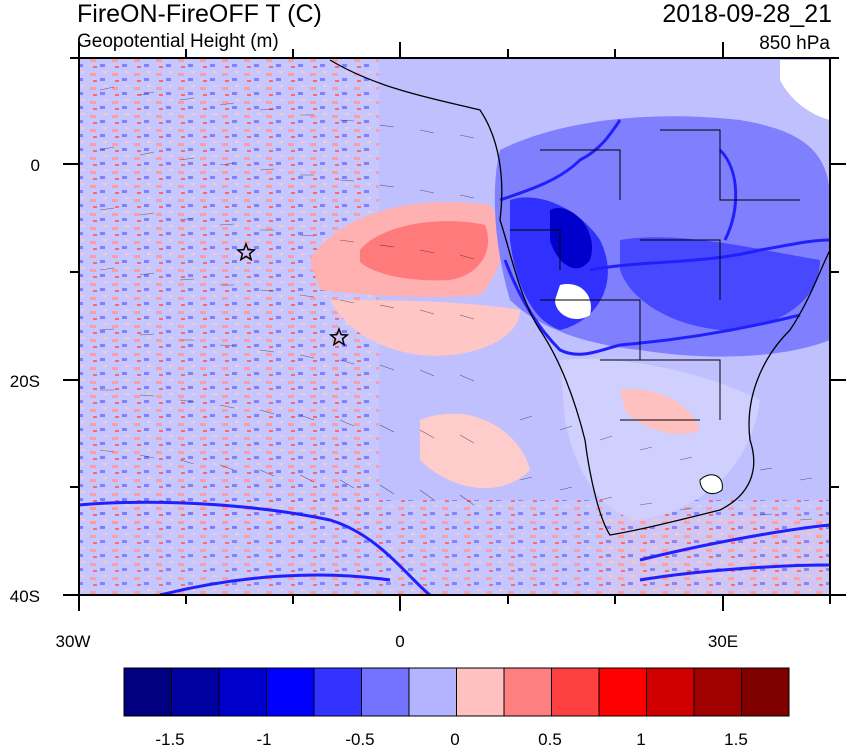  What do you see at coordinates (747, 14) in the screenshot?
I see `valid-time: 2018-09-28_21` at bounding box center [747, 14].